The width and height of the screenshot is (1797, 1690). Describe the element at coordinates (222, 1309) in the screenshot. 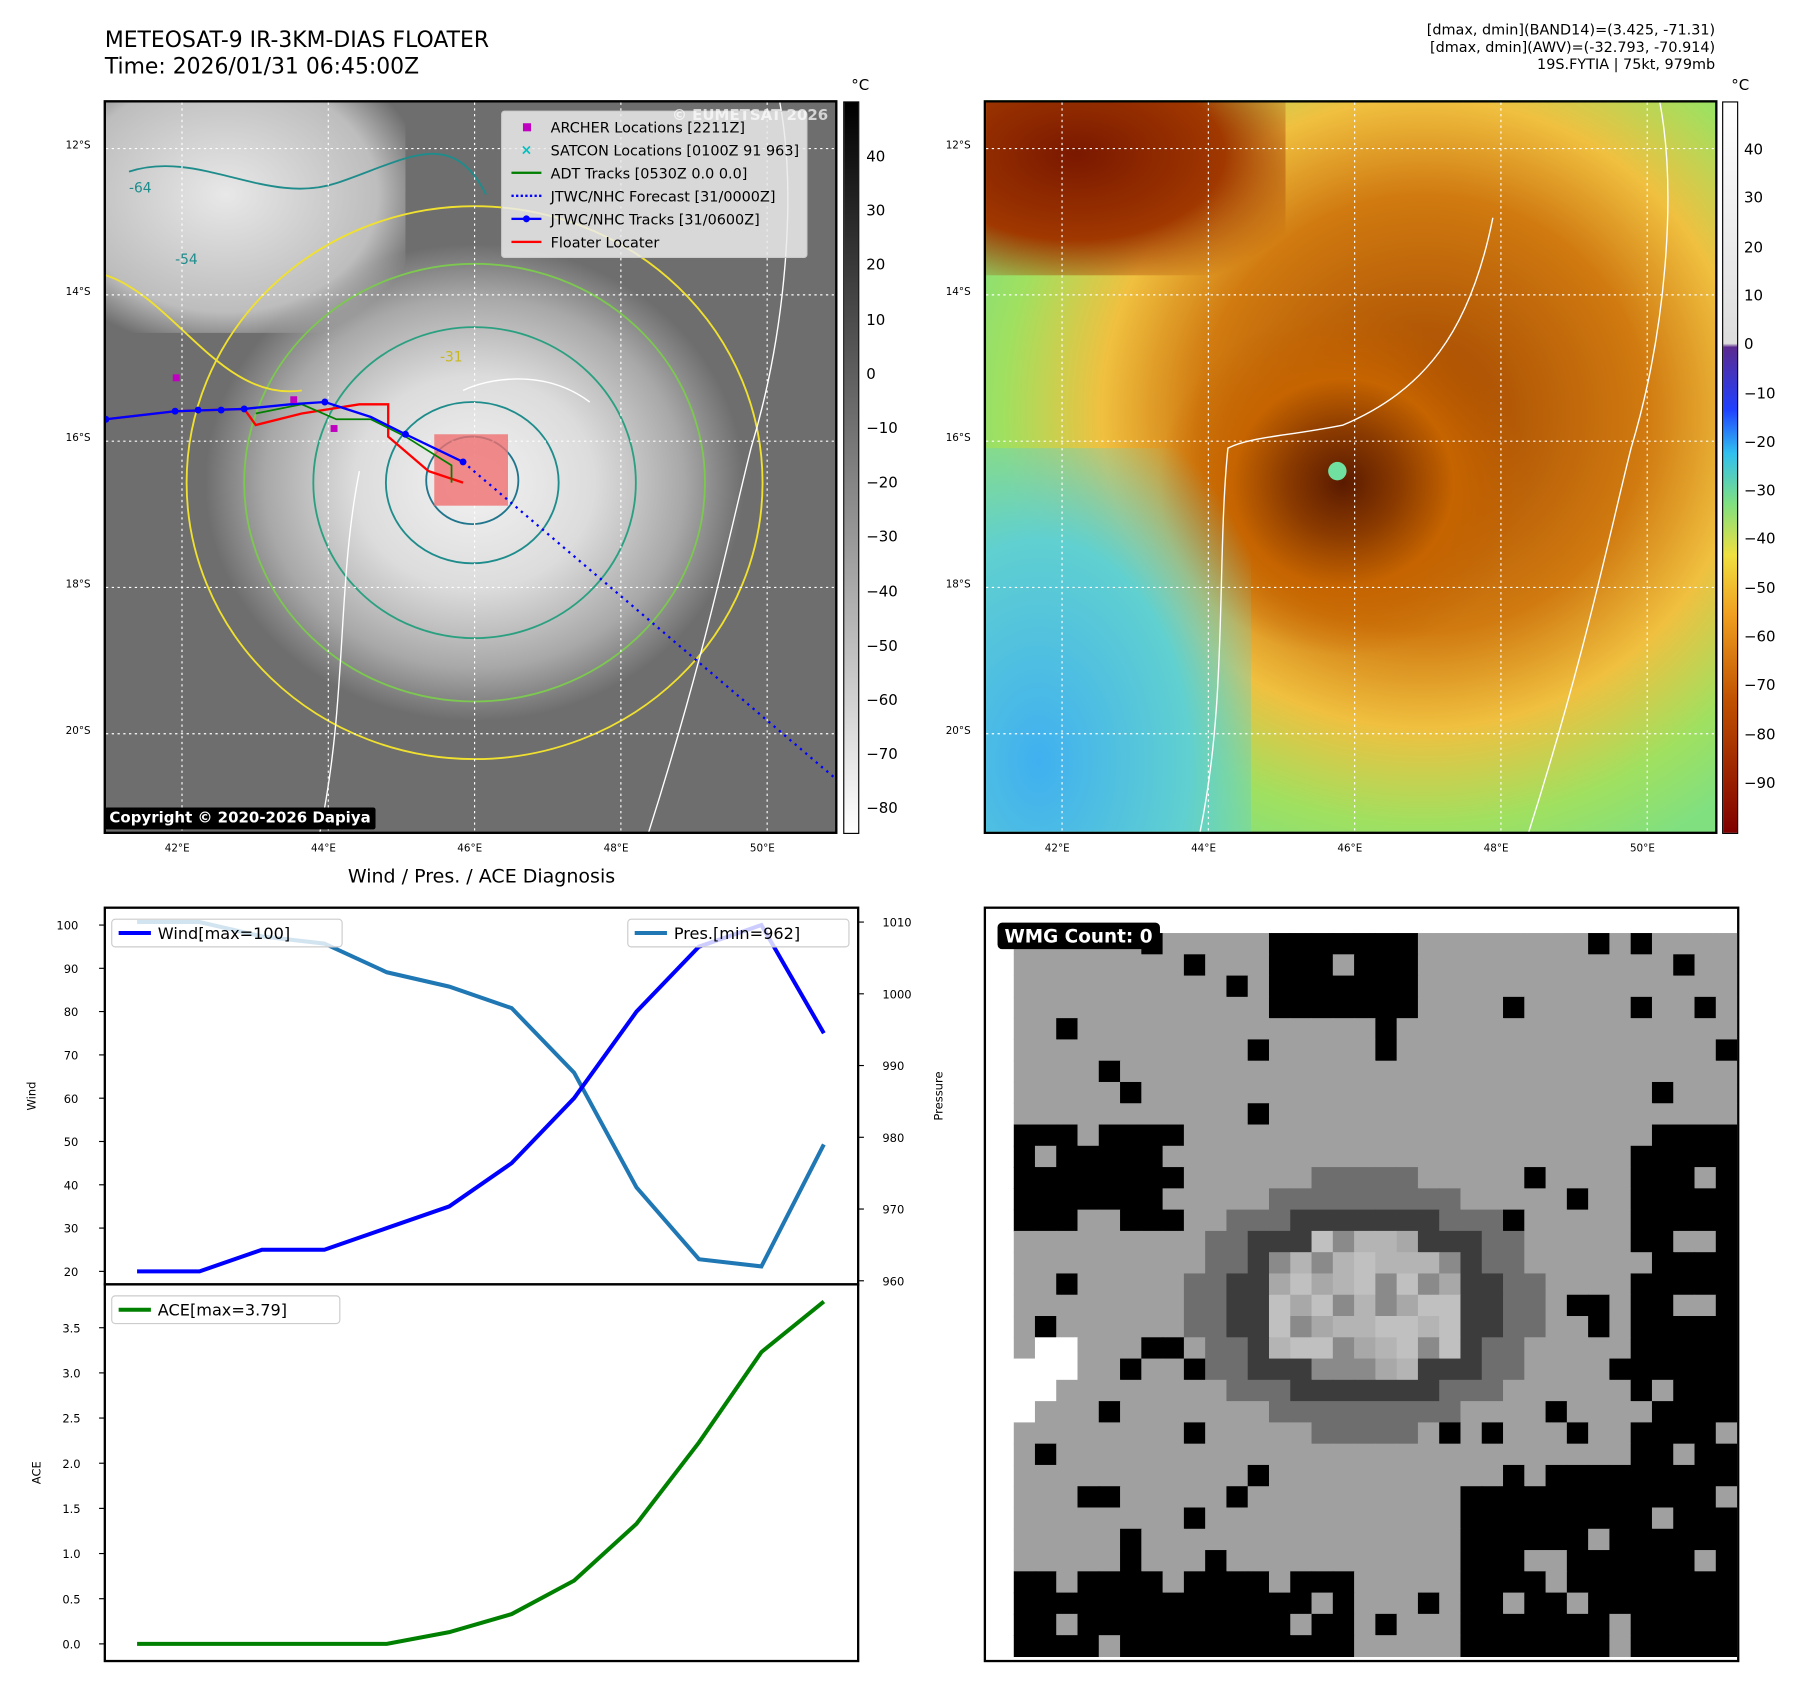

I see `ace-legend-label: ACE[max=3.79]` at that location.